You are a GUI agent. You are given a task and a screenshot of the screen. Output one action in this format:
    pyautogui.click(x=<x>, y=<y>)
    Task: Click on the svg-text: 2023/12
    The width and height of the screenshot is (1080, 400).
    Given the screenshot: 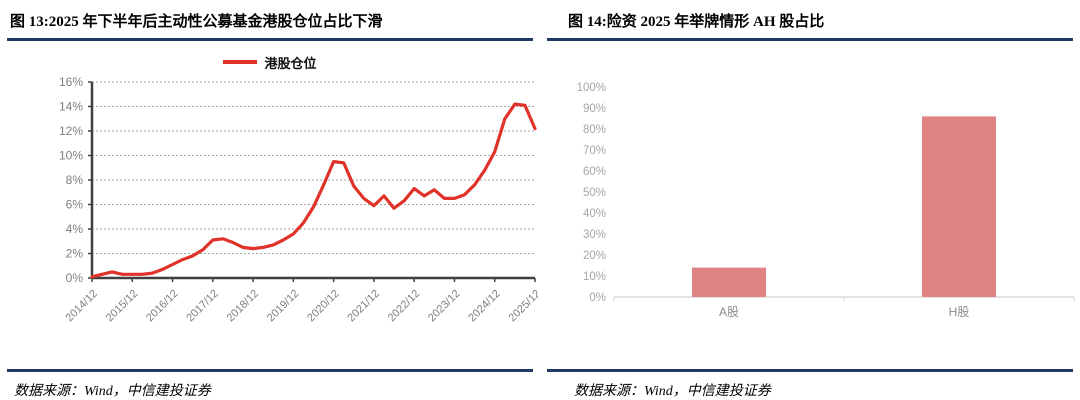 What is the action you would take?
    pyautogui.click(x=444, y=306)
    